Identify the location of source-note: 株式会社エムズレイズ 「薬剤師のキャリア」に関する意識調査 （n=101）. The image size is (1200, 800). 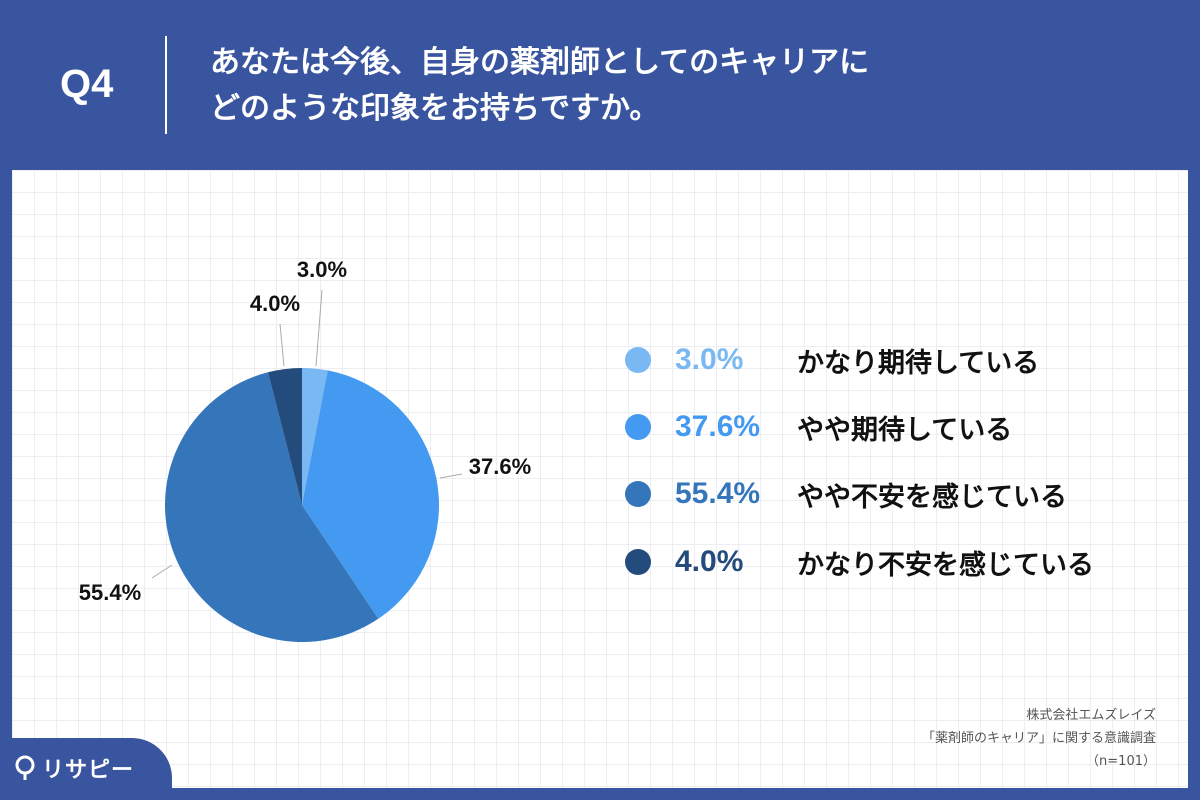
(956, 738).